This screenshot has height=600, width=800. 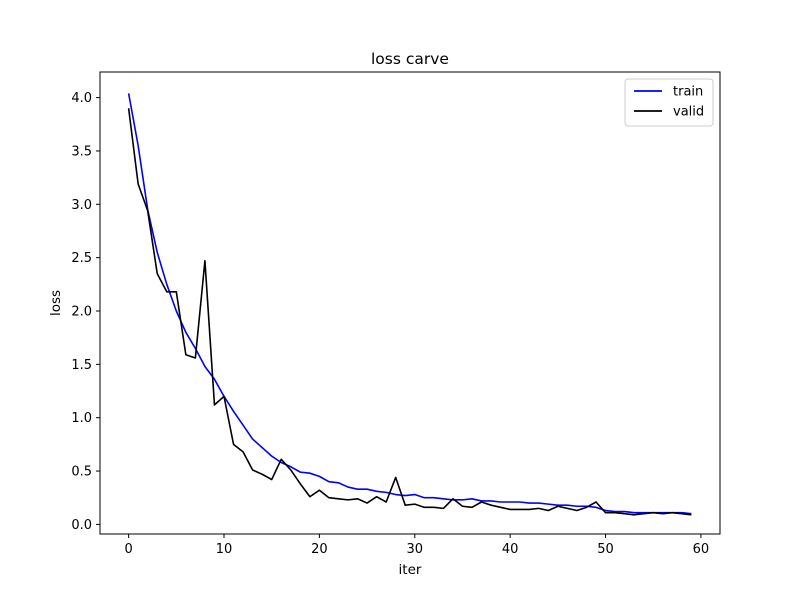 I want to click on x-tick-label: 10, so click(x=224, y=549).